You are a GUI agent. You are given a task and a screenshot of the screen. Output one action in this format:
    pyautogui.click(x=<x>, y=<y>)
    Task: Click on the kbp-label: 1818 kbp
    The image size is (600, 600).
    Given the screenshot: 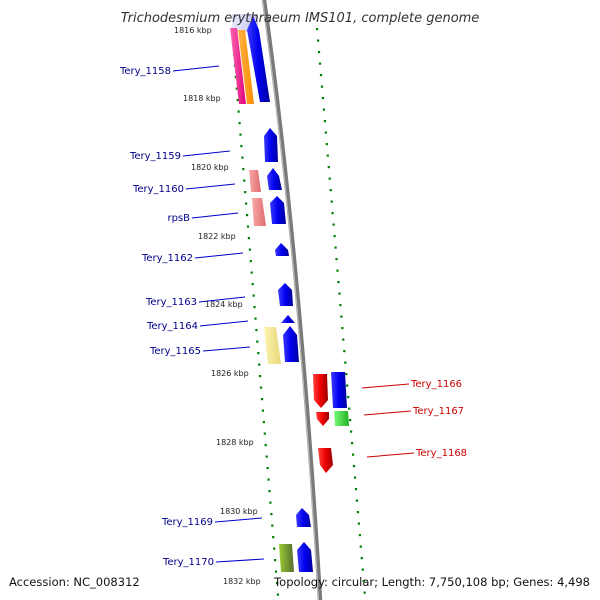 What is the action you would take?
    pyautogui.click(x=202, y=98)
    